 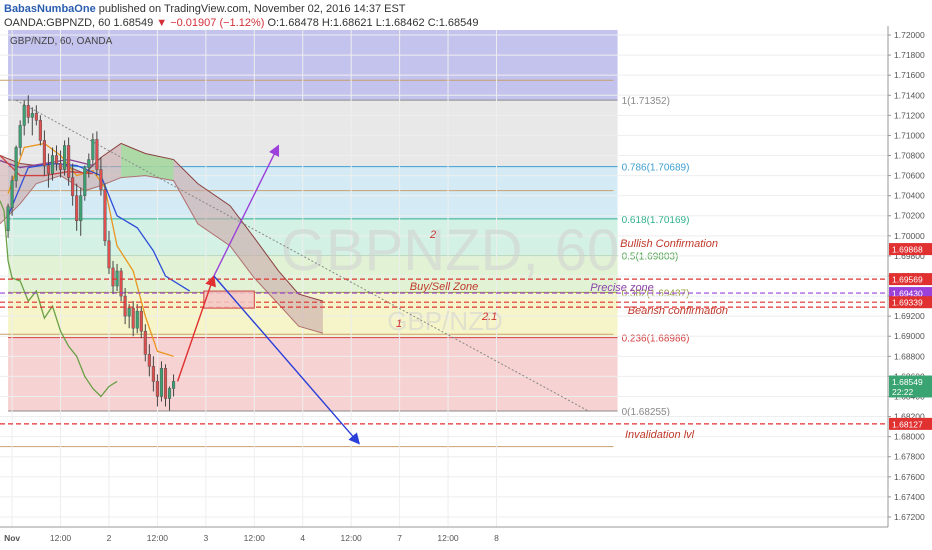 What do you see at coordinates (445, 321) in the screenshot?
I see `watermark-pair: GBP/NZD` at bounding box center [445, 321].